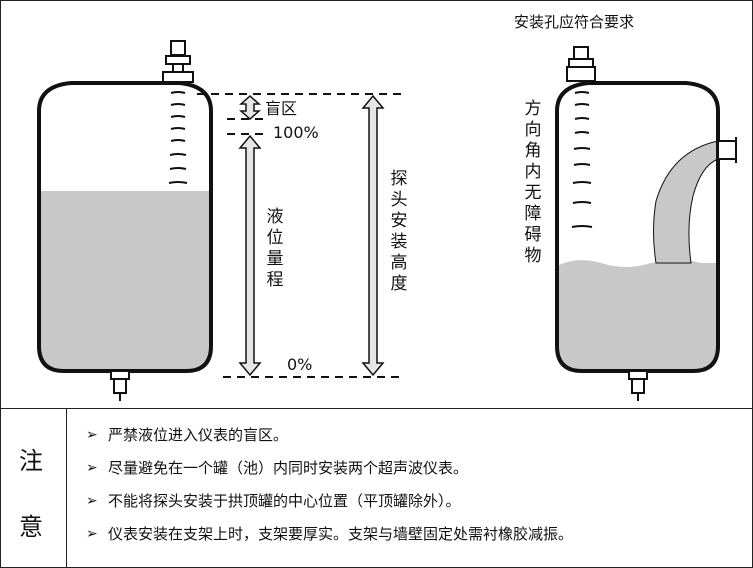 Image resolution: width=753 pixels, height=568 pixels. Describe the element at coordinates (31, 461) in the screenshot. I see `notes-heading-char-1: 注` at that location.